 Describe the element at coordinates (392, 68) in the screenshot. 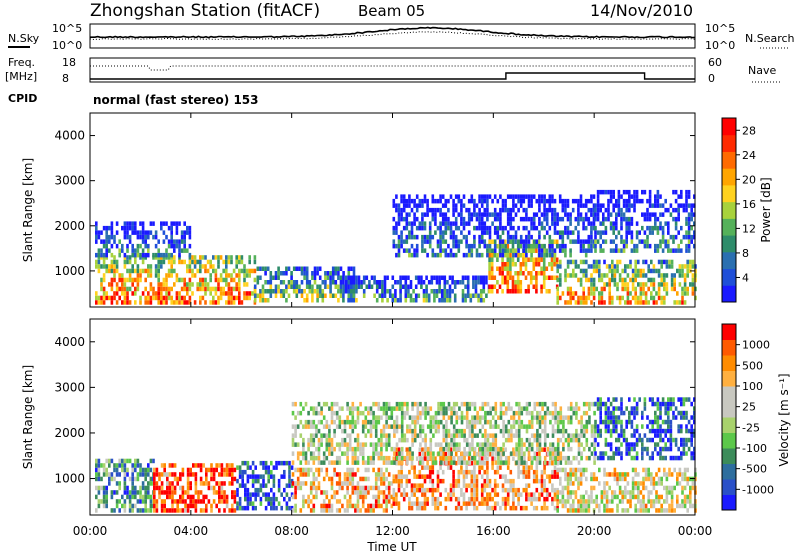

I see `freq-trace` at that location.